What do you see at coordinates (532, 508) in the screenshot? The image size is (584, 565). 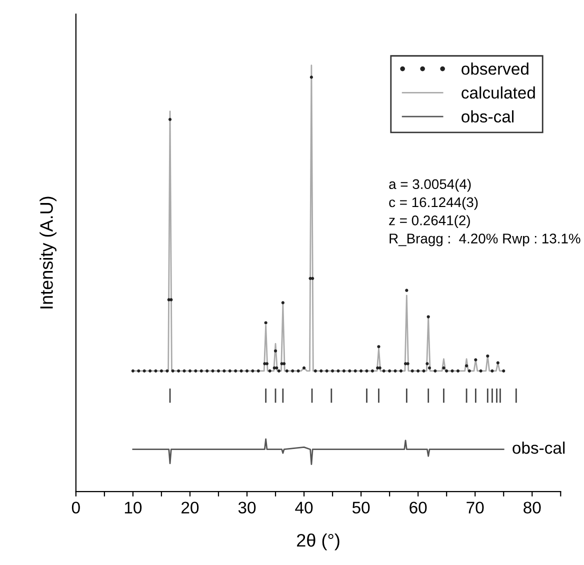 I see `x-tick-label: 80` at bounding box center [532, 508].